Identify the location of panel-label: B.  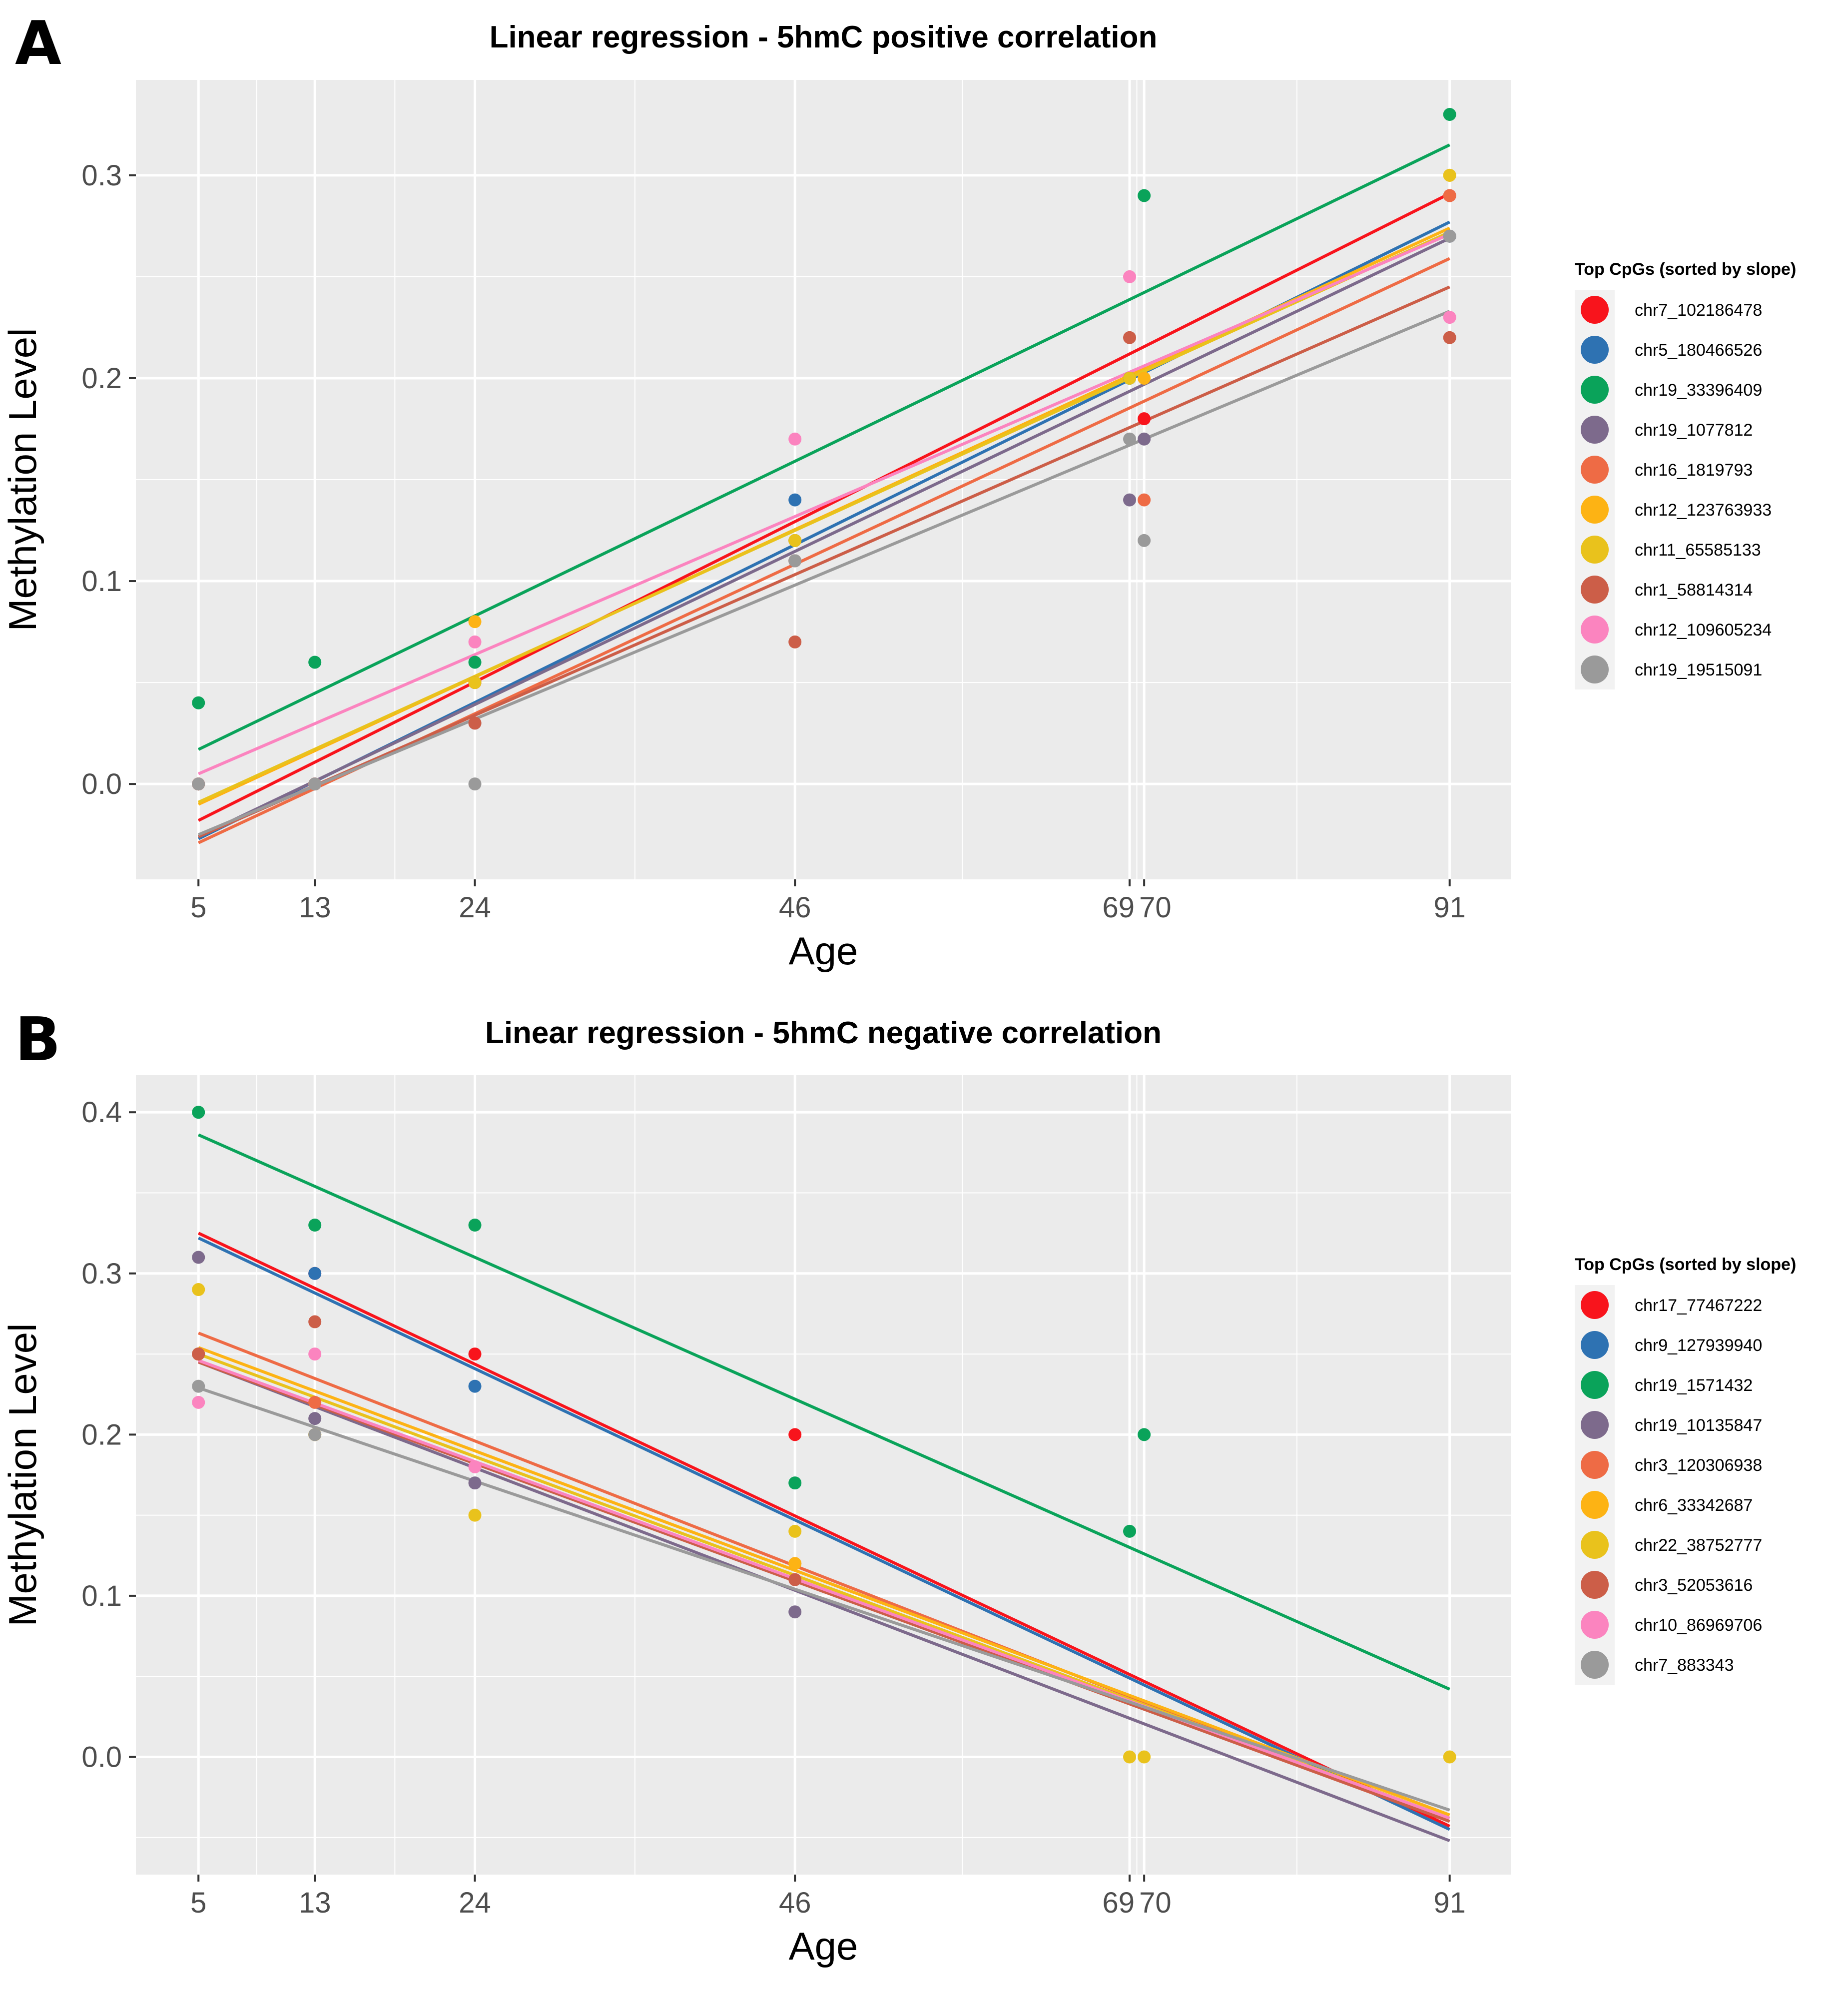
(37, 1040).